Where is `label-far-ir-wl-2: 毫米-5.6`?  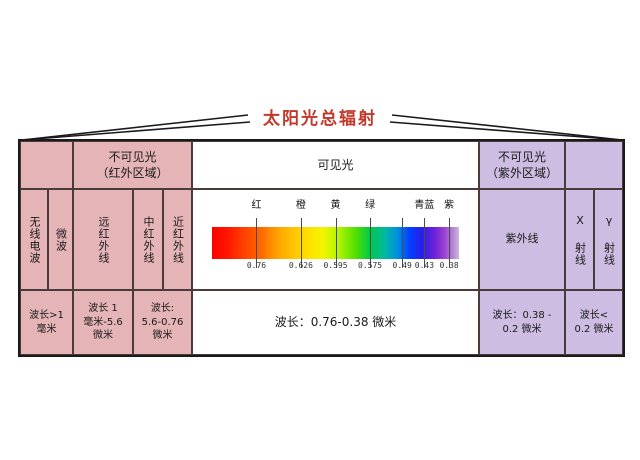
label-far-ir-wl-2: 毫米-5.6 is located at coordinates (103, 322).